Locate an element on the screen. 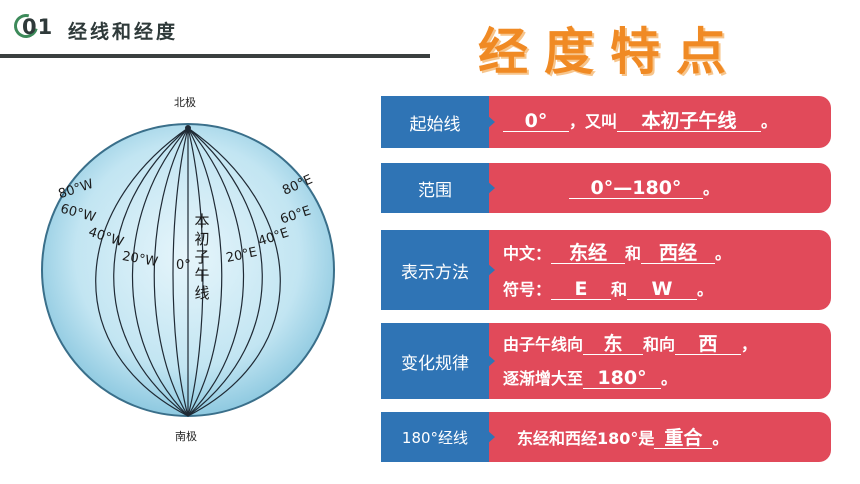 This screenshot has height=484, width=860. north-pole-label: 北极 is located at coordinates (185, 102).